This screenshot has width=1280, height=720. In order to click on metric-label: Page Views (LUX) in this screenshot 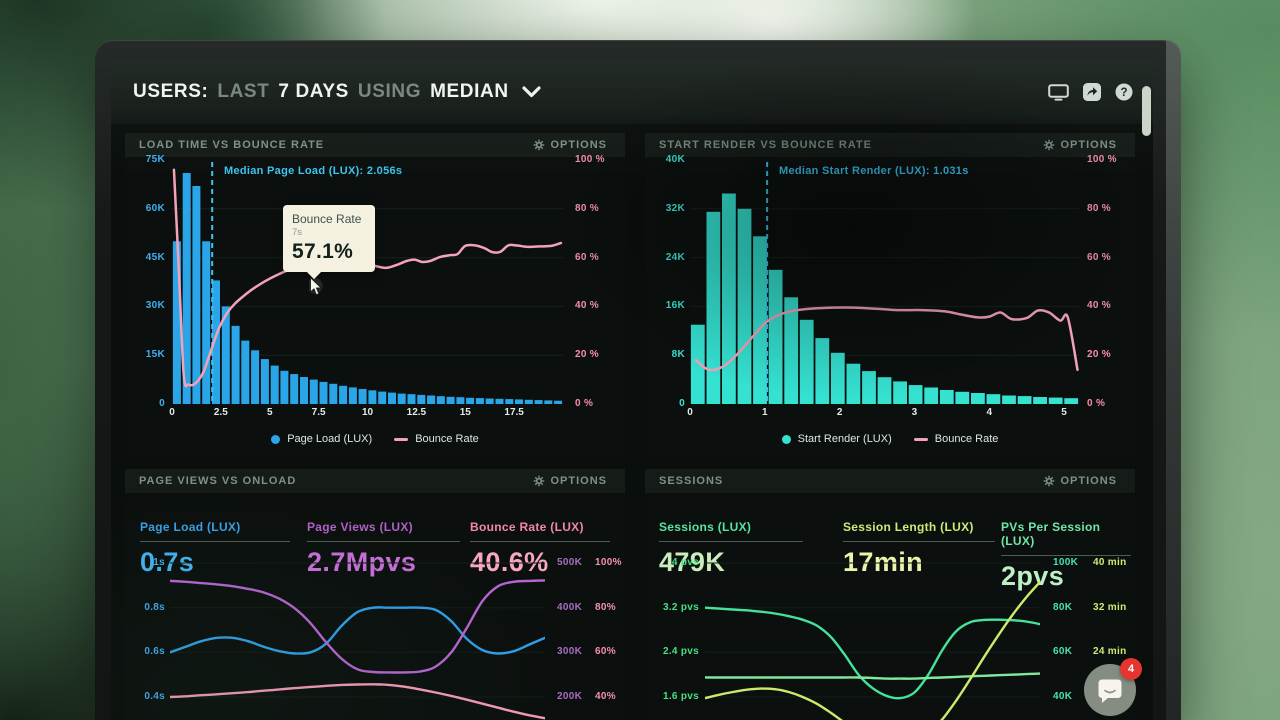, I will do `click(383, 531)`.